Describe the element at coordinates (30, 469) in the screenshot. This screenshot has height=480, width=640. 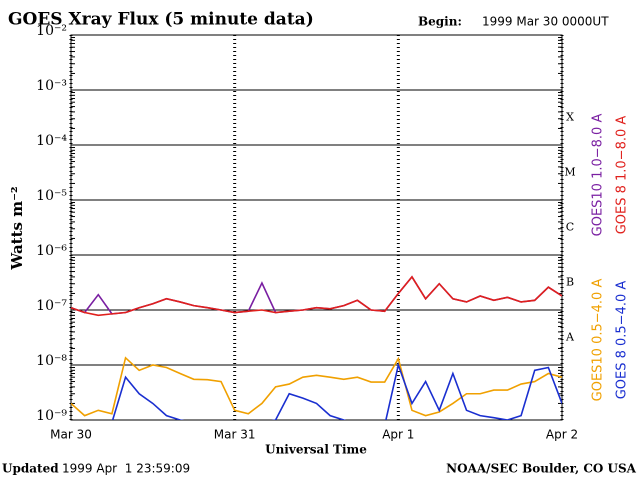
I see `updated-label: Updated` at that location.